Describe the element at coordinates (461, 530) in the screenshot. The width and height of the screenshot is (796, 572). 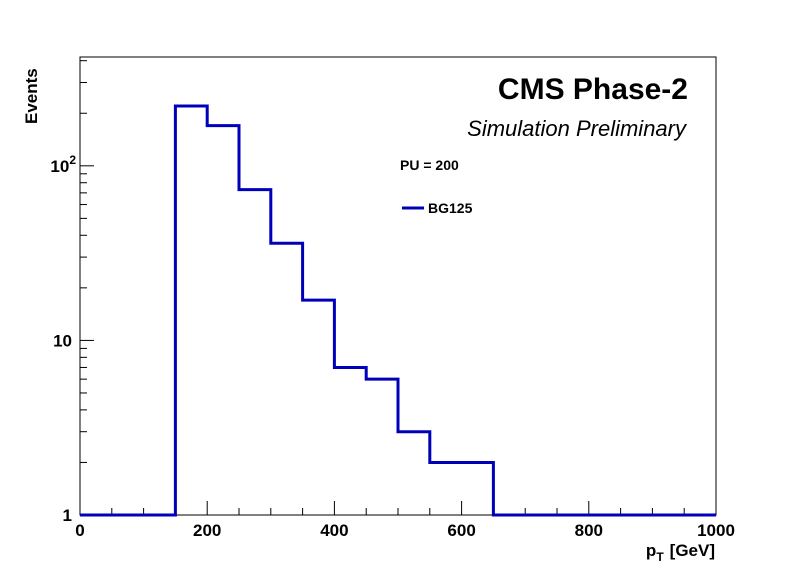
I see `x-tick-label: 600` at that location.